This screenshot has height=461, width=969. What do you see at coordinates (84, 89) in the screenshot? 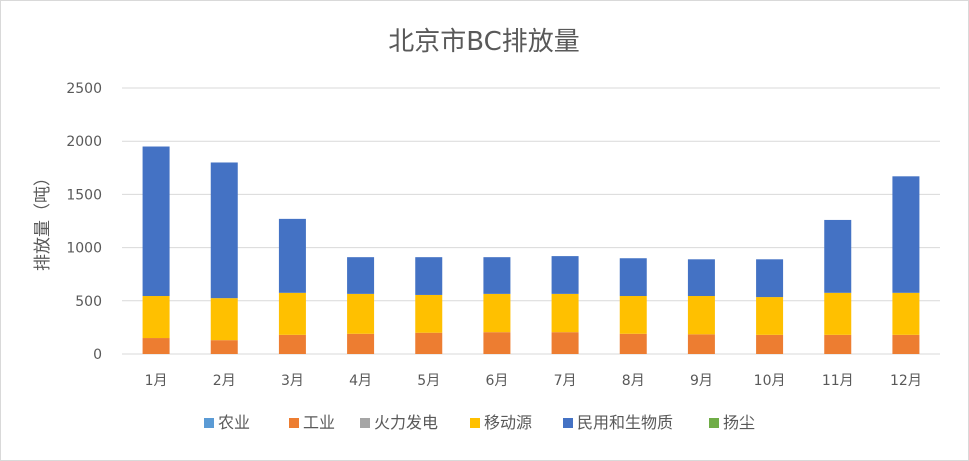
I see `y-tick-label: 2500` at bounding box center [84, 89].